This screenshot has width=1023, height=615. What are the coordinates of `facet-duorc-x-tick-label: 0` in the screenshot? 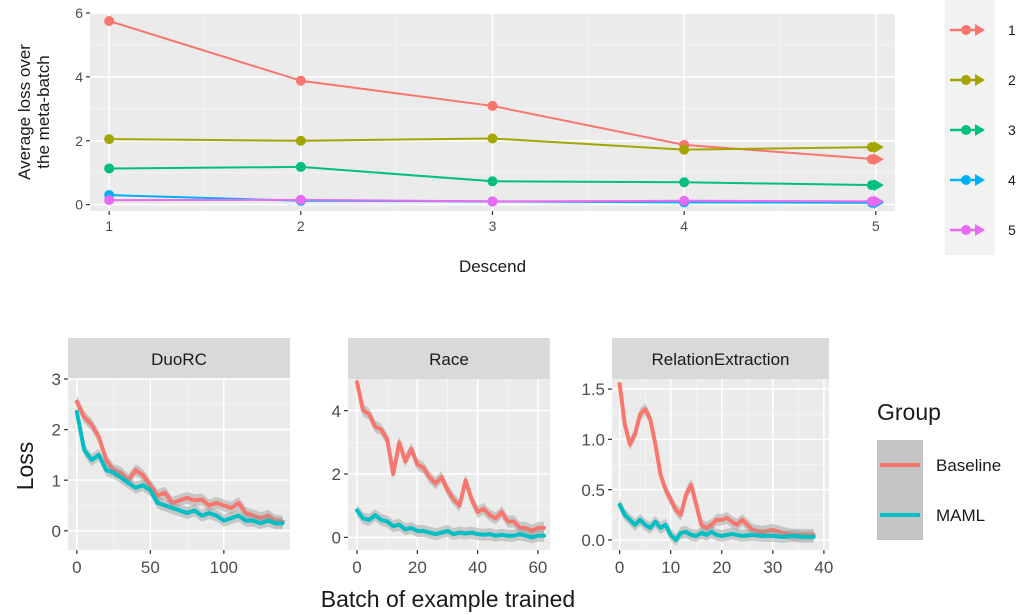 It's located at (76, 567).